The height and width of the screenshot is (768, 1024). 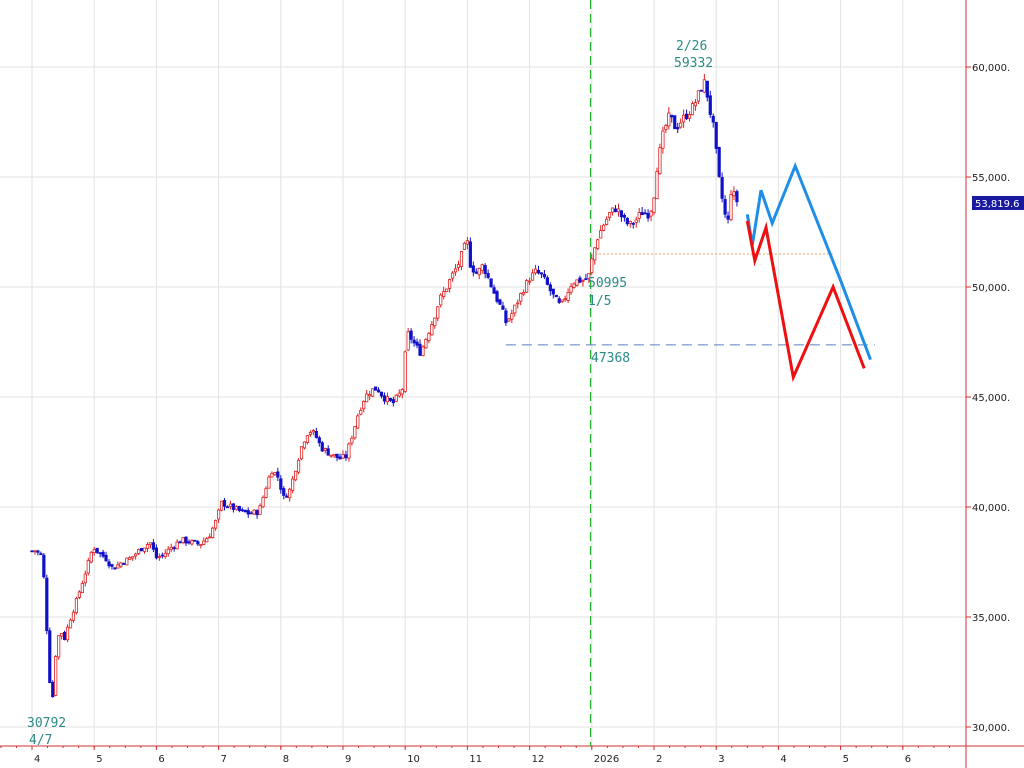 I want to click on annotation-high-date: 2/26, so click(x=691, y=46).